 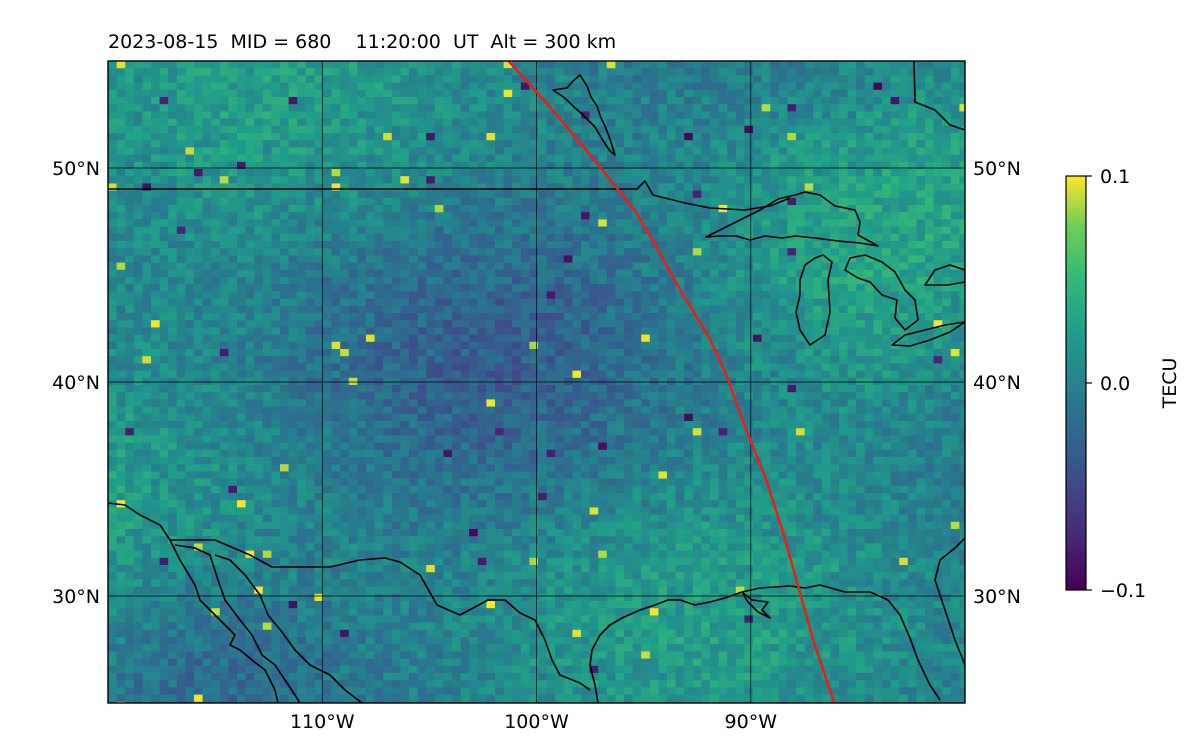 I want to click on colorbar: 0.1 0.0 −0.1 TECU, so click(x=1123, y=384).